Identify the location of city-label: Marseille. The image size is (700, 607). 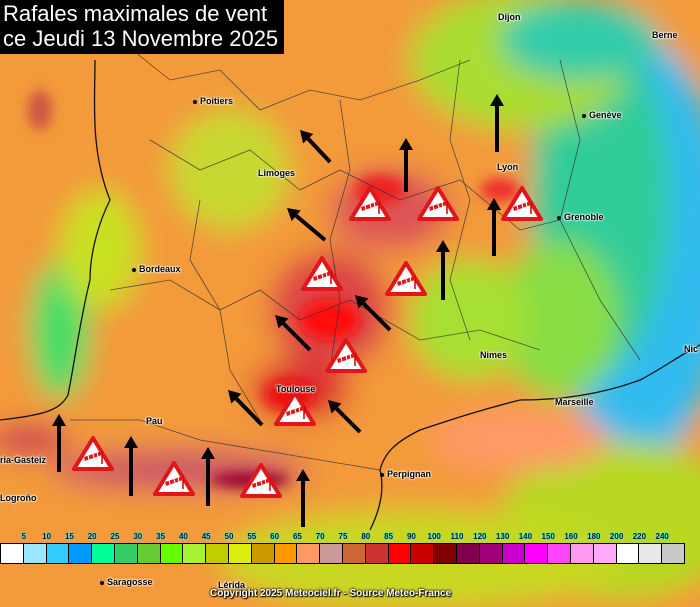
(574, 402).